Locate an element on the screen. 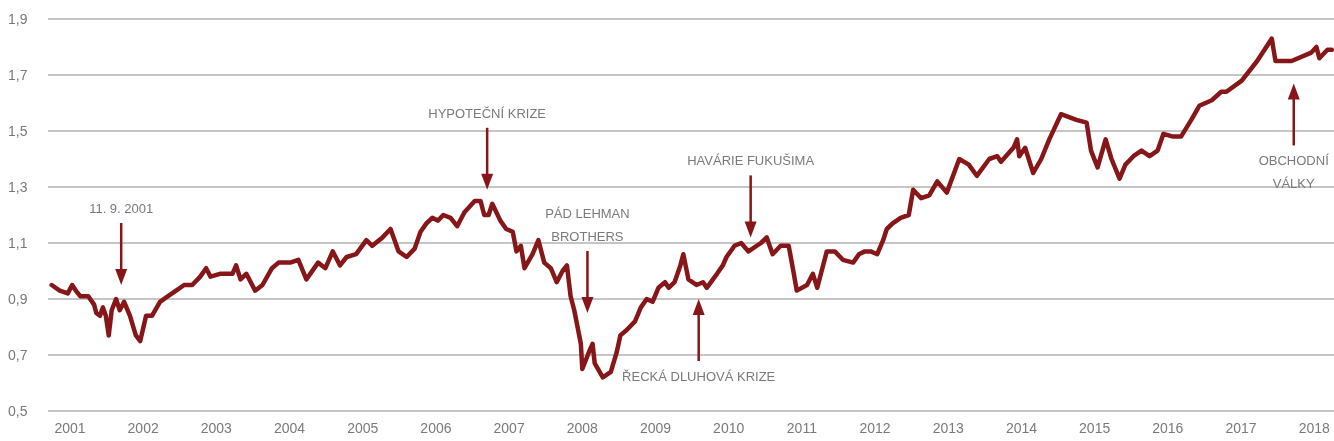  x-tick-label: 2014 is located at coordinates (1021, 428).